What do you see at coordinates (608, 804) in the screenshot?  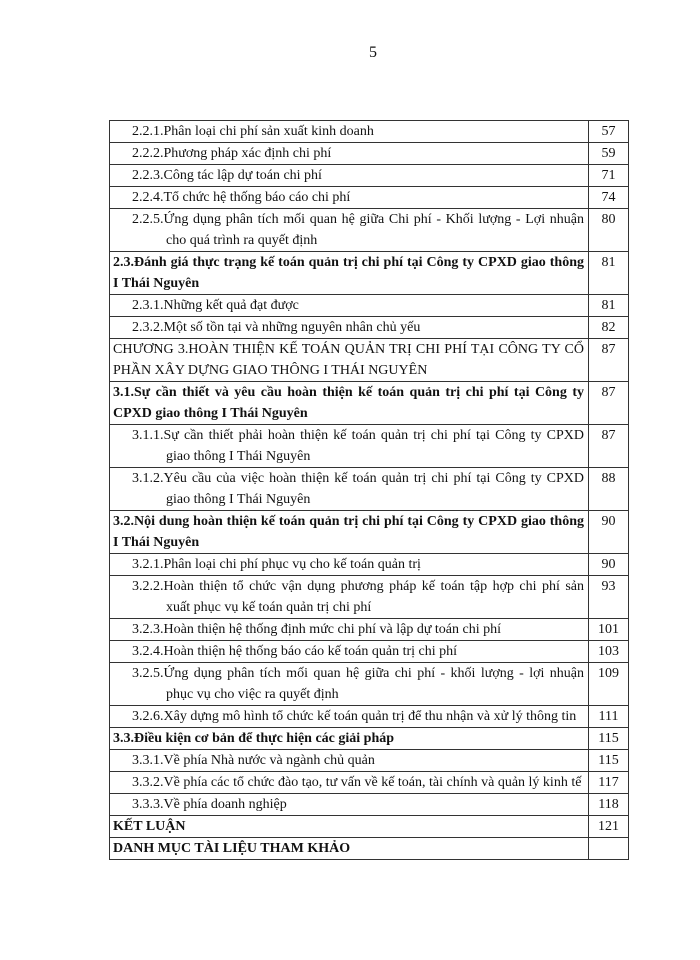 I see `toc-entry-page: 118` at bounding box center [608, 804].